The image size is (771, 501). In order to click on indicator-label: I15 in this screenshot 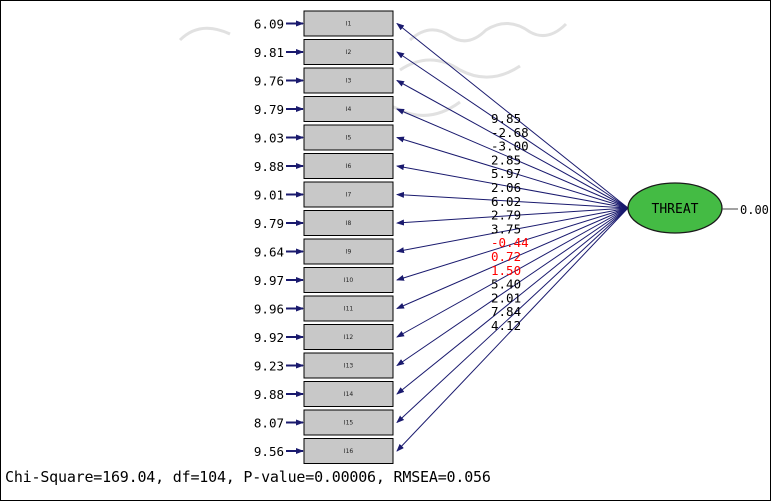, I will do `click(349, 423)`.